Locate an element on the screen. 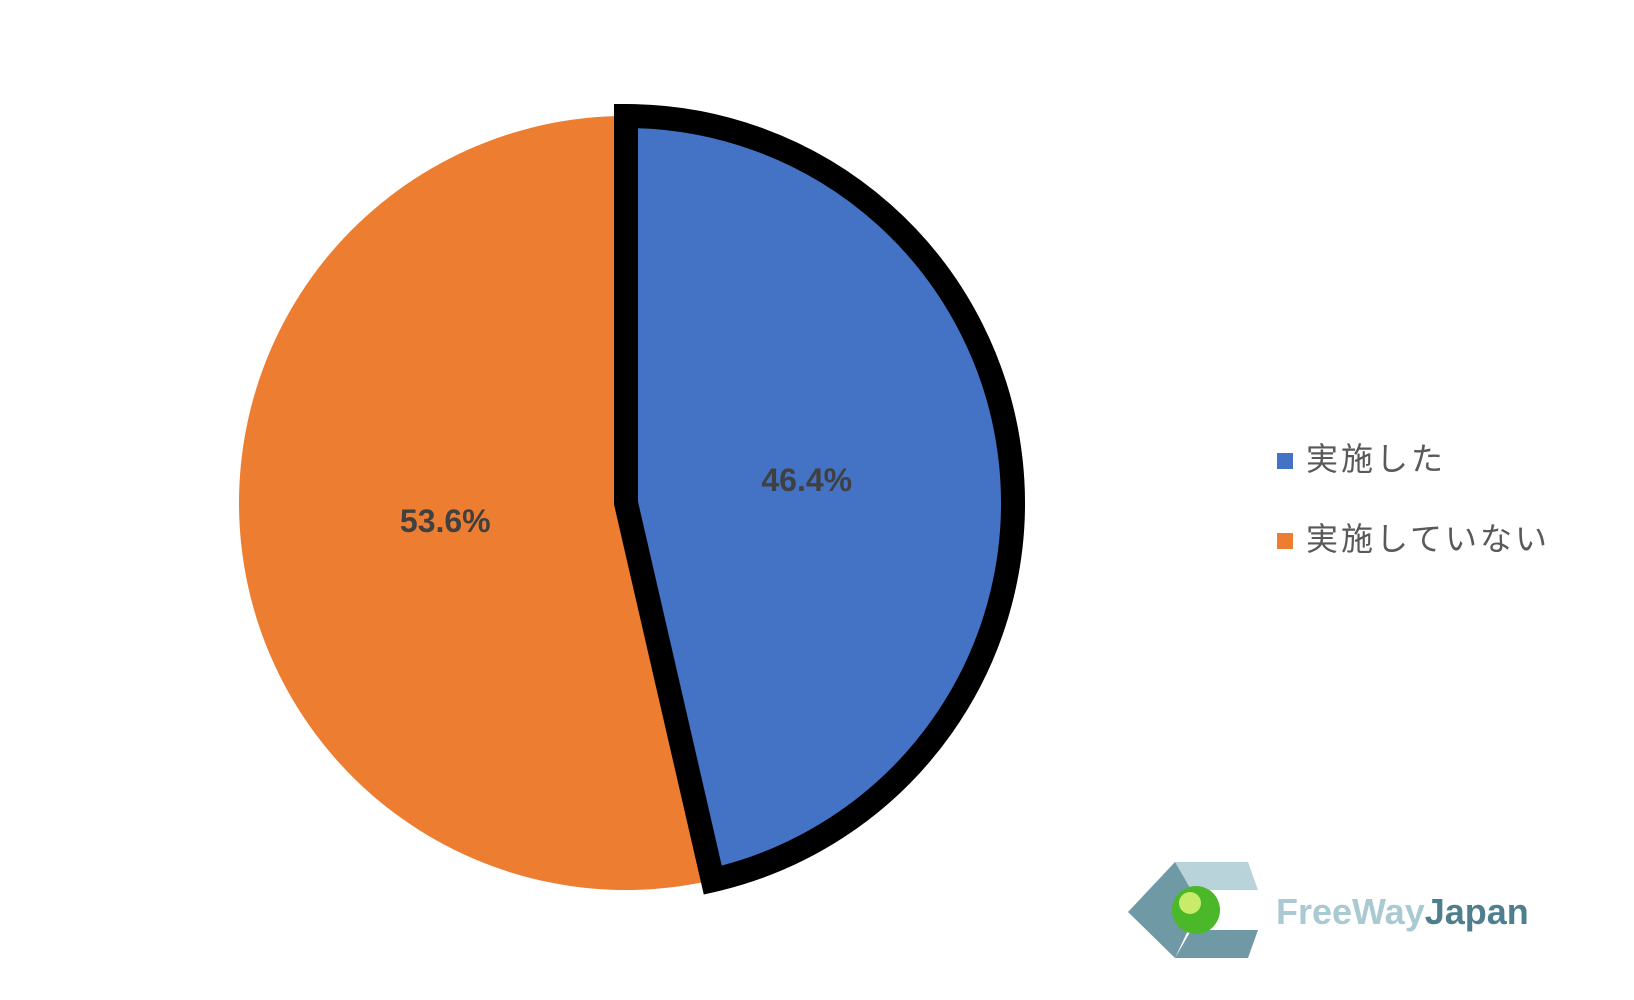 Image resolution: width=1634 pixels, height=1000 pixels. logo-text-part: Japan is located at coordinates (1477, 911).